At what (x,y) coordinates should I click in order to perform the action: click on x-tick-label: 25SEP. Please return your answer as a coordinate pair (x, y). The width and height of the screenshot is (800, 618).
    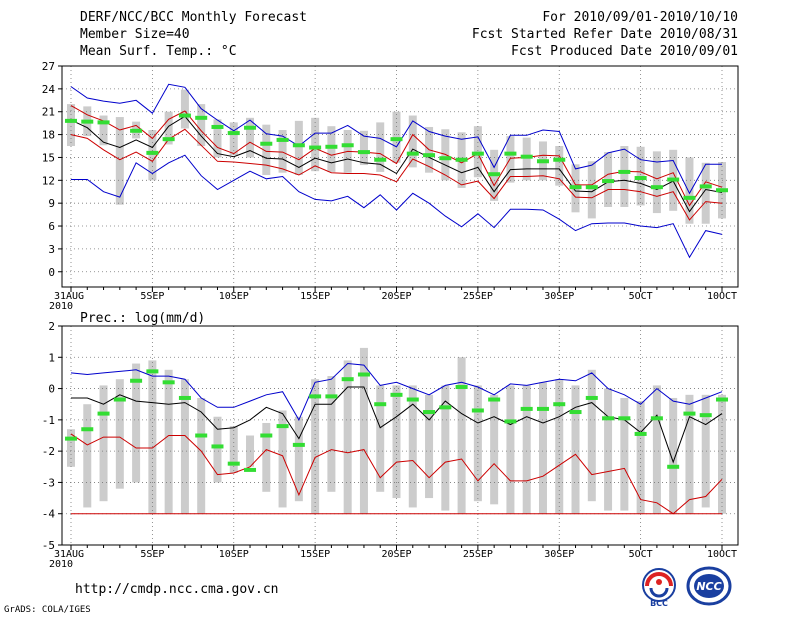
    Looking at the image, I should click on (478, 296).